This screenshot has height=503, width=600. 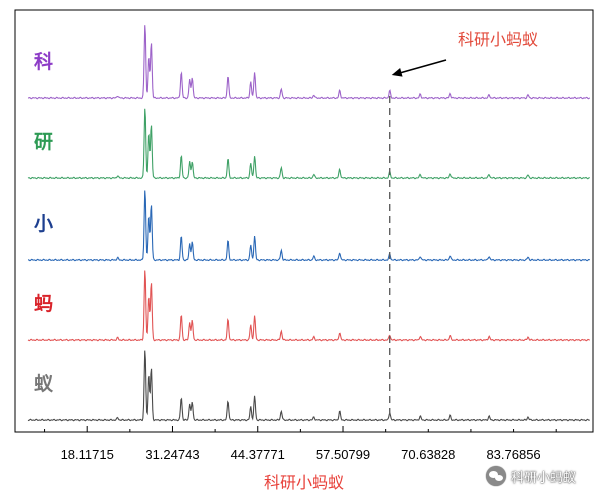 What do you see at coordinates (43, 224) in the screenshot?
I see `series-label-3: 小` at bounding box center [43, 224].